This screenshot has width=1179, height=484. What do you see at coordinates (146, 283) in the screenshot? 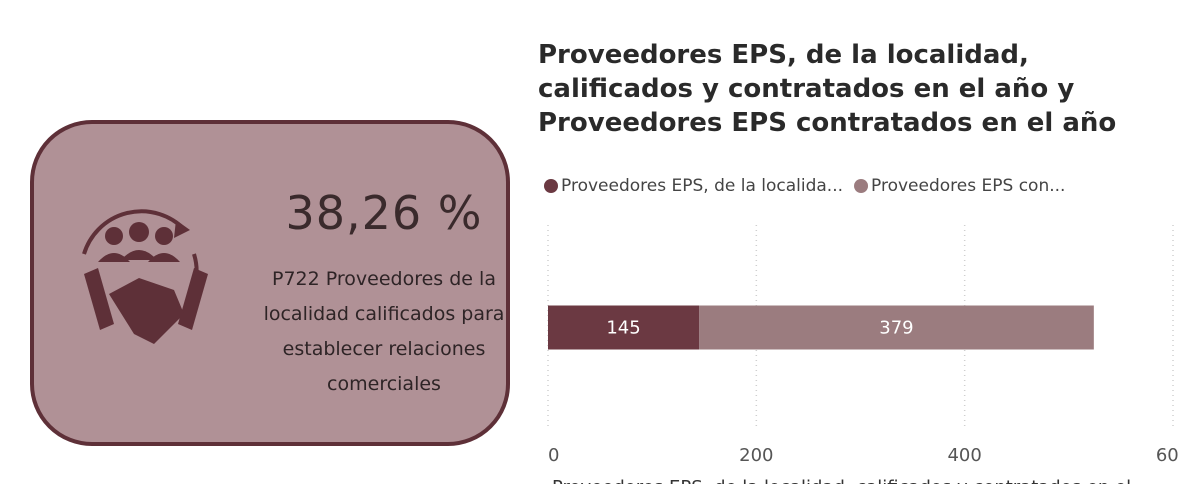
I see `icon-people` at bounding box center [146, 283].